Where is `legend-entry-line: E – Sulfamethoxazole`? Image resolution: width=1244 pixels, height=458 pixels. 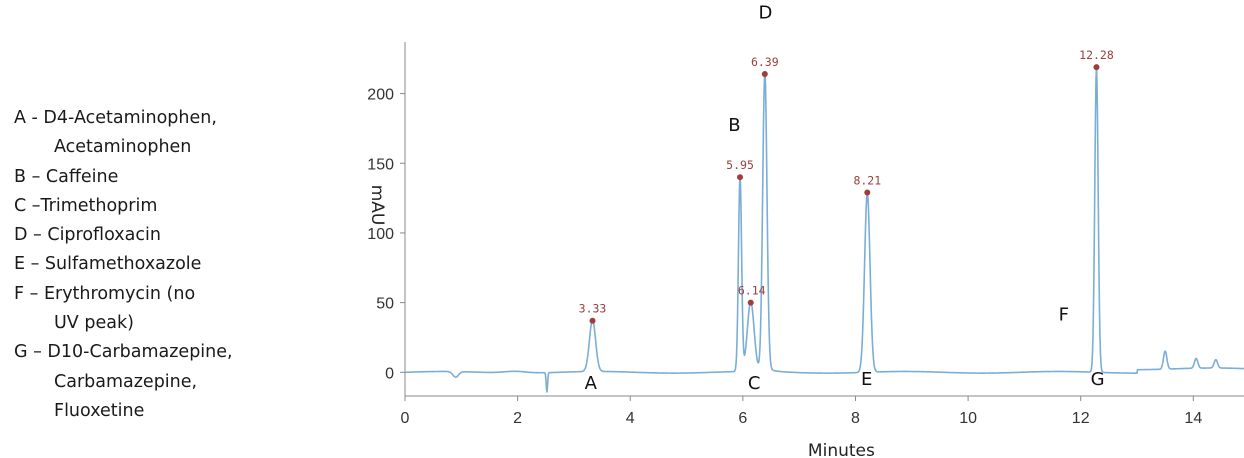
legend-entry-line: E – Sulfamethoxazole is located at coordinates (108, 264).